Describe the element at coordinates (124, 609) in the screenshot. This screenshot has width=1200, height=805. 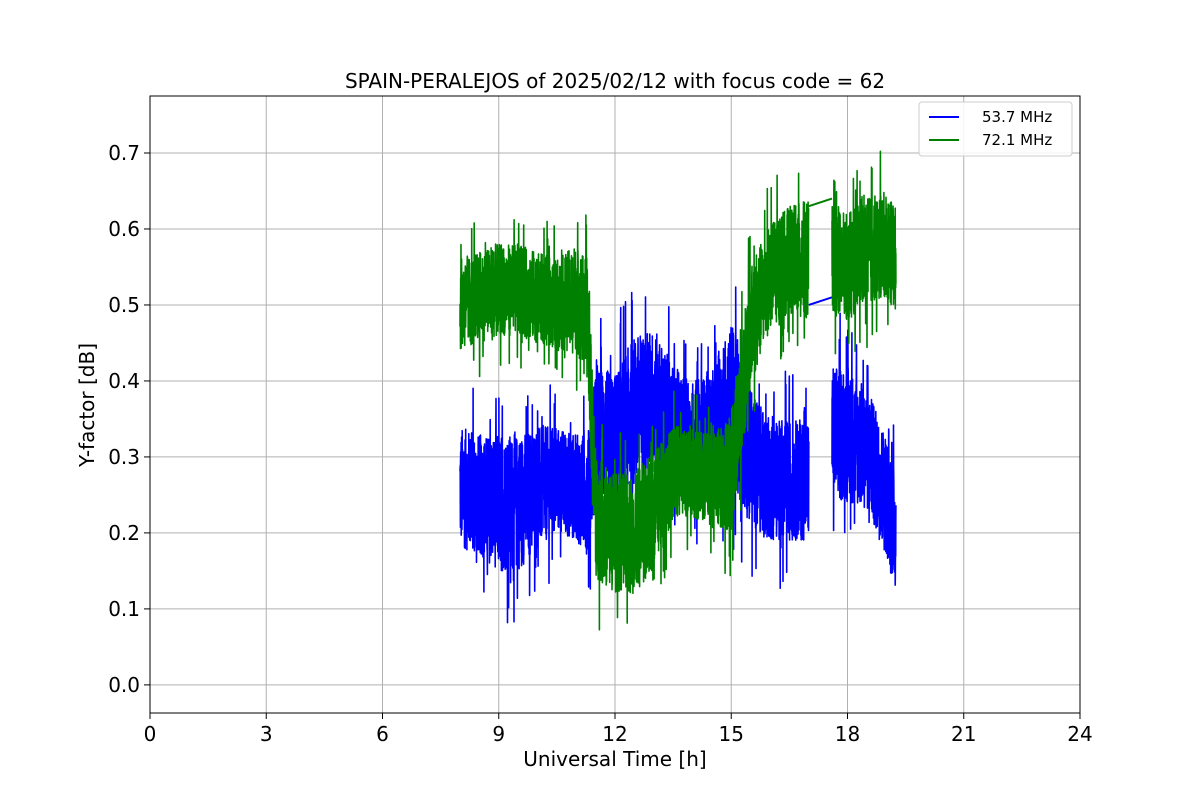
I see `y-tick-label: 0.1` at that location.